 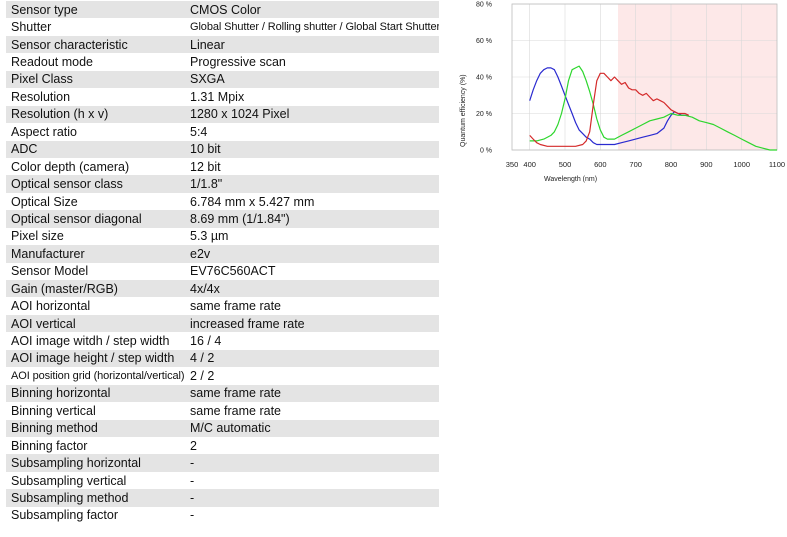 I want to click on spec-value: 1280 x 1024 Pixel, so click(x=312, y=114).